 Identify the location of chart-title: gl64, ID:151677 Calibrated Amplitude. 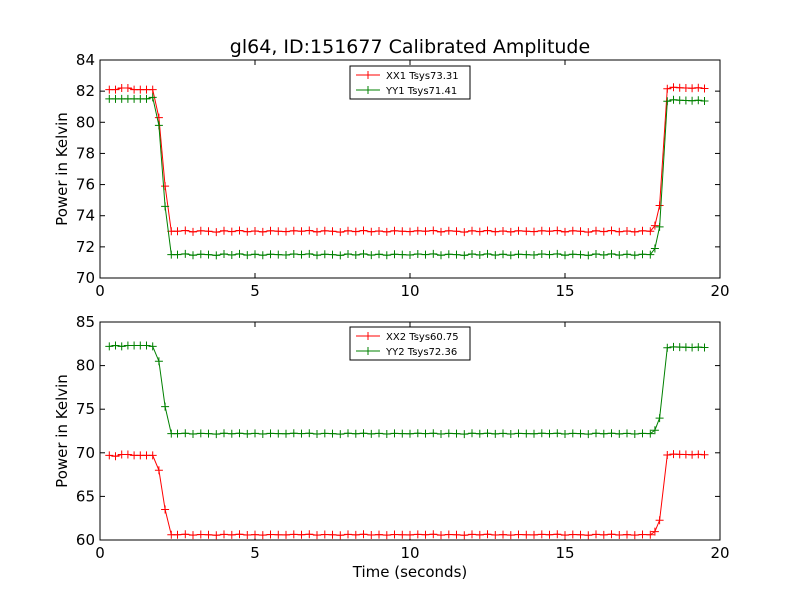
(410, 47).